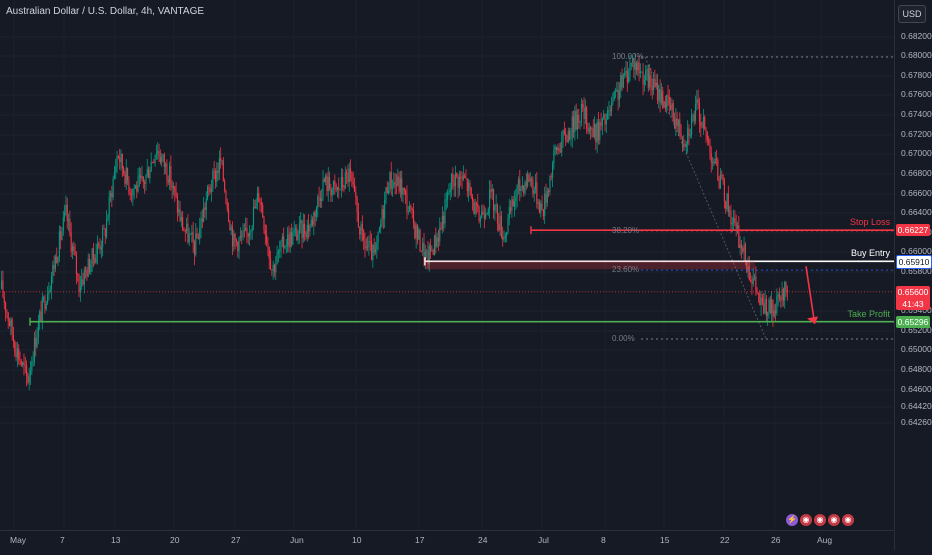 The height and width of the screenshot is (555, 932). Describe the element at coordinates (912, 14) in the screenshot. I see `currency-button: USD` at that location.